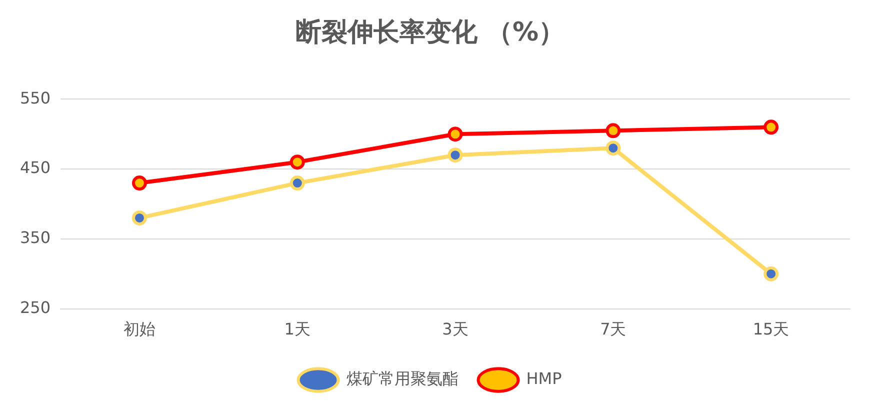  I want to click on x-tick-label: 7天, so click(613, 329).